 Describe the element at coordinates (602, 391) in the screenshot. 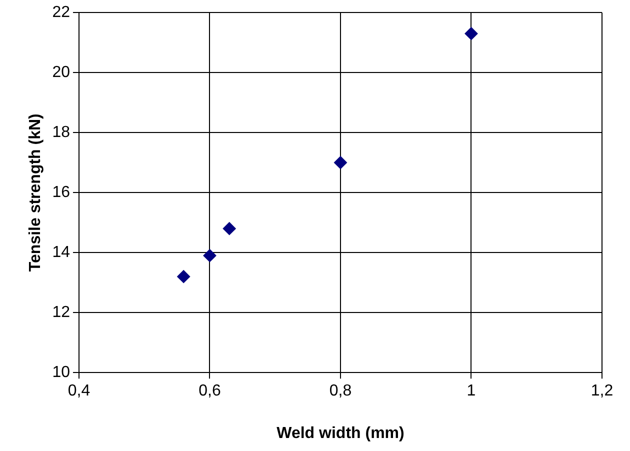

I see `x-tick-label: 1,2` at that location.